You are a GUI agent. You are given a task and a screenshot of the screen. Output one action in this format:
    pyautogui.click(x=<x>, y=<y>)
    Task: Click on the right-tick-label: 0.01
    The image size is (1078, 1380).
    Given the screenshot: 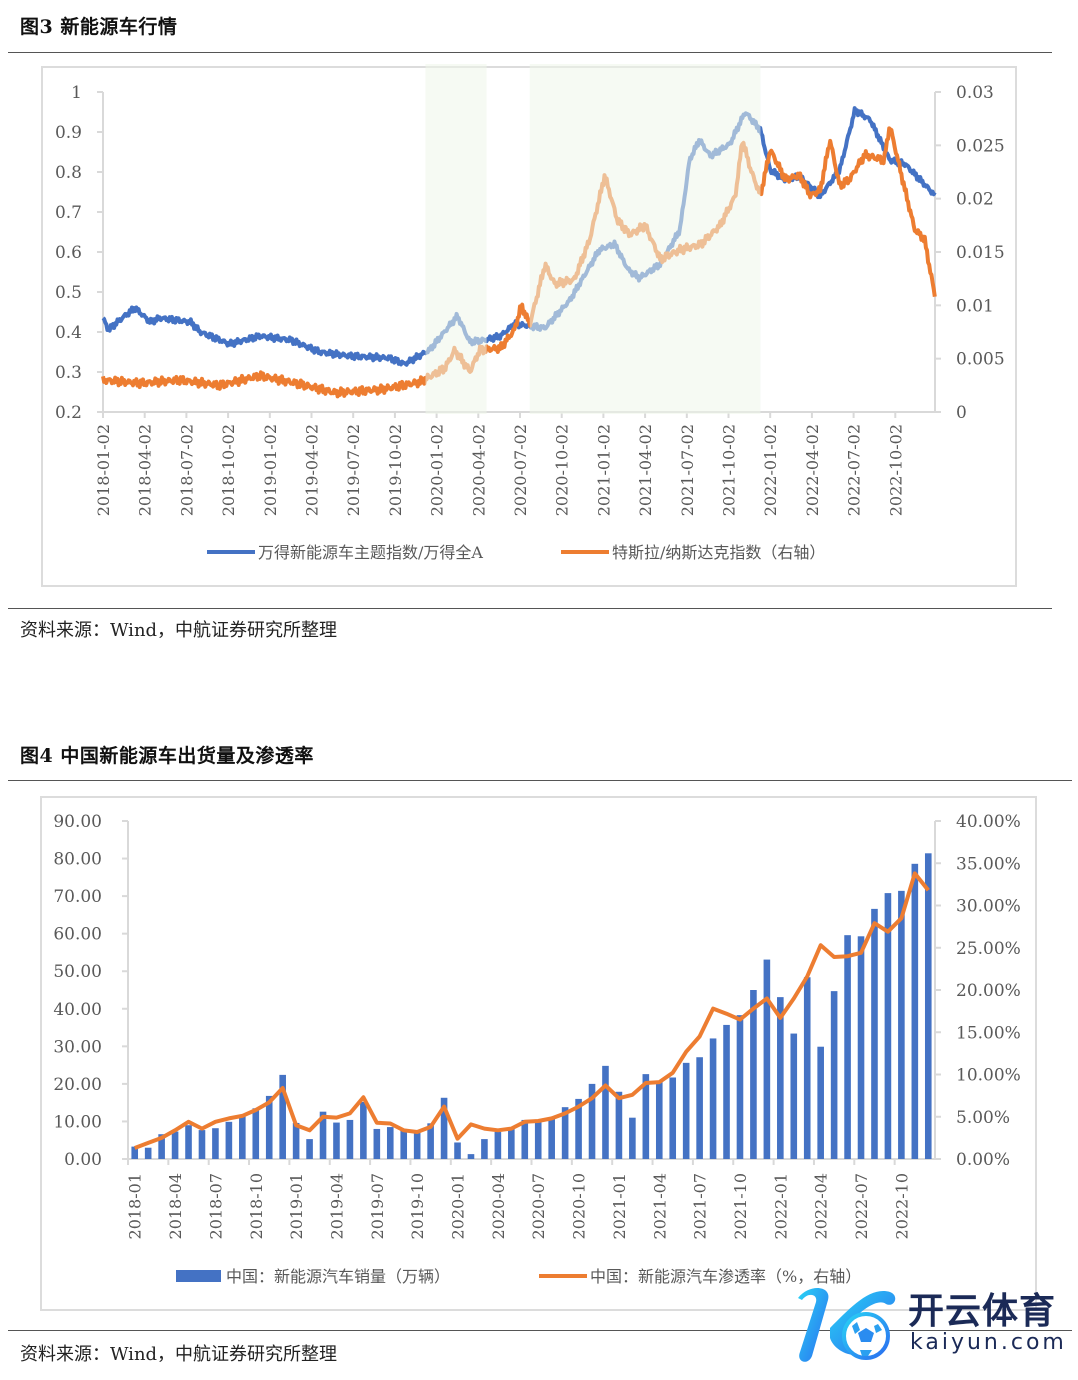 What is the action you would take?
    pyautogui.click(x=975, y=306)
    